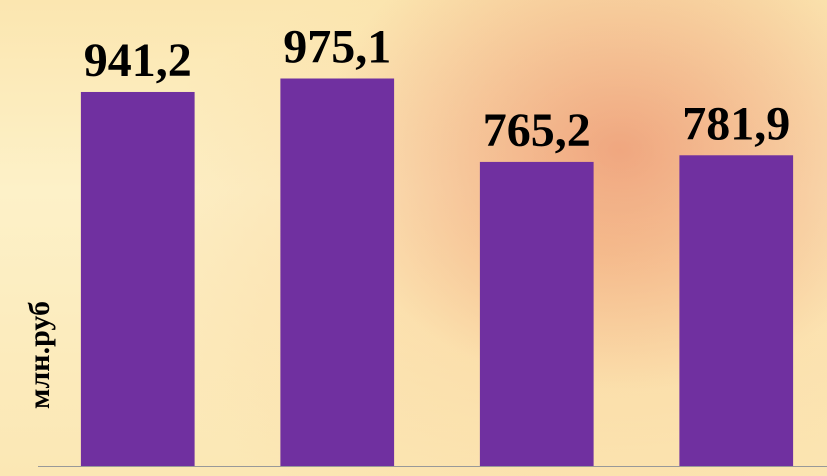 Image resolution: width=827 pixels, height=476 pixels. Describe the element at coordinates (337, 47) in the screenshot. I see `value-label: 975,1` at that location.